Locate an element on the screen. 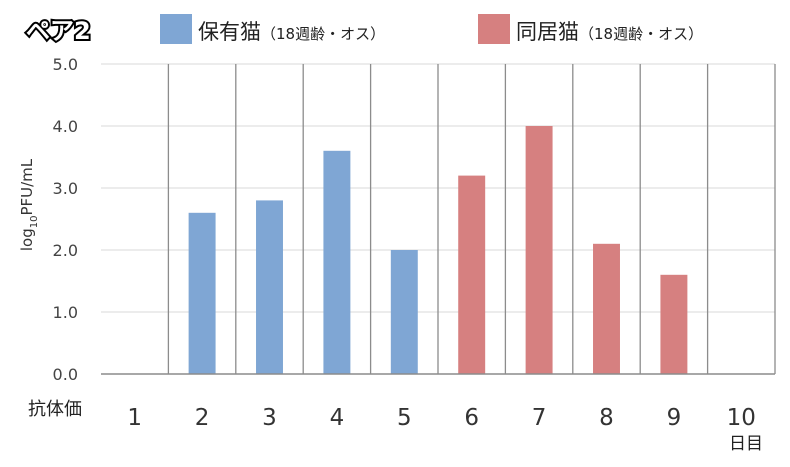 The image size is (790, 467). legend-label-cohabiting: 同居猫（18週齢・オス） is located at coordinates (609, 32).